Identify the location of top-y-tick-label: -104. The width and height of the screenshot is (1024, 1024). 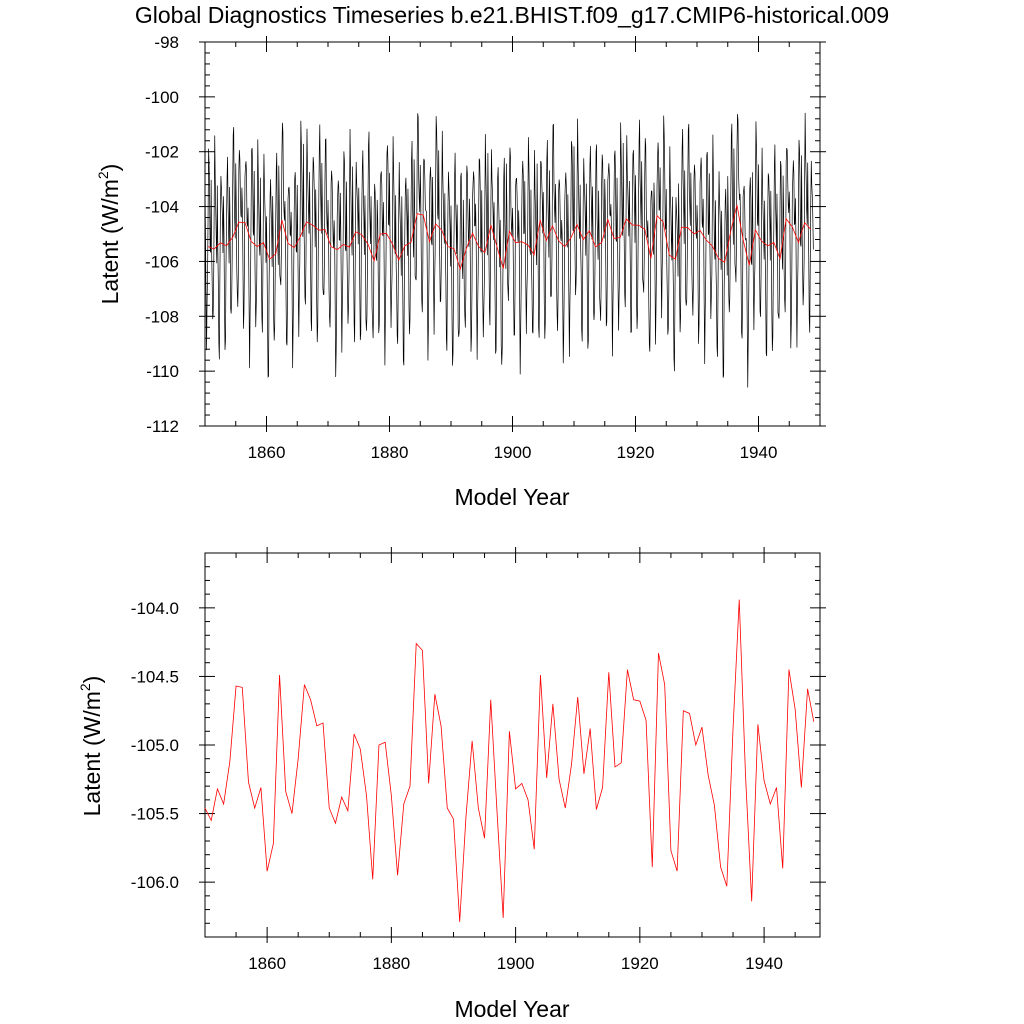
(162, 207).